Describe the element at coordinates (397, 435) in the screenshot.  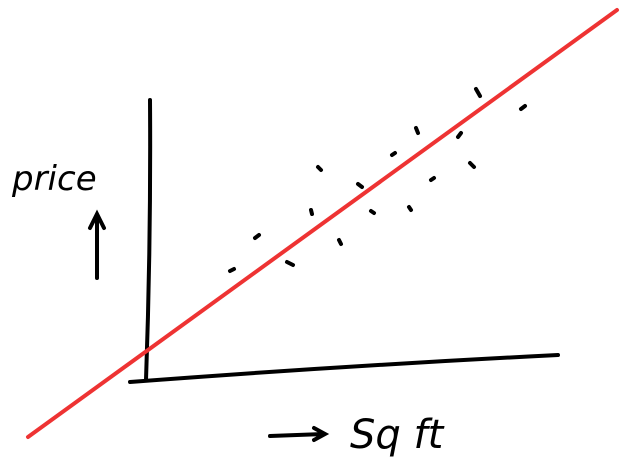
I see `x-axis-label: Sq ft` at that location.